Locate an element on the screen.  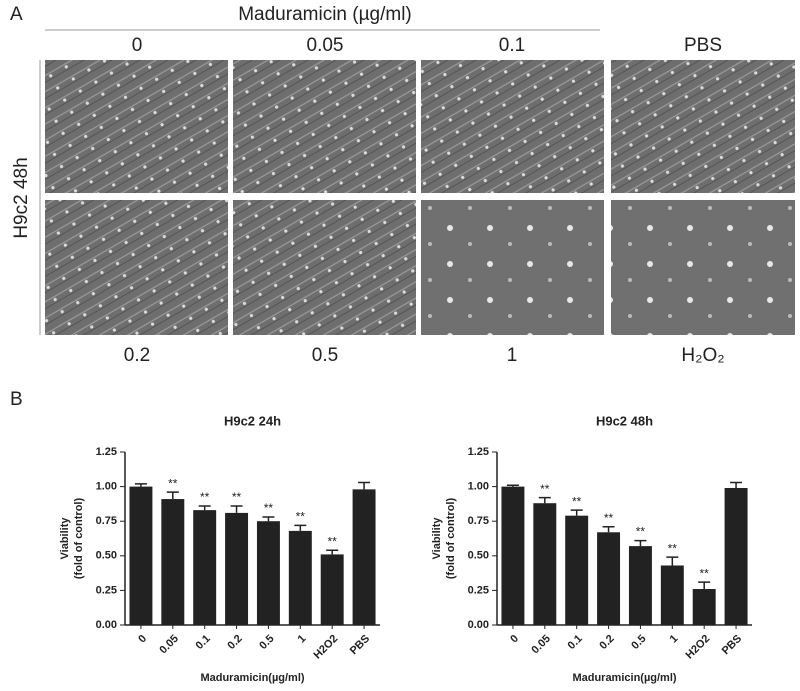
chart-title: H9c2 24h is located at coordinates (252, 420).